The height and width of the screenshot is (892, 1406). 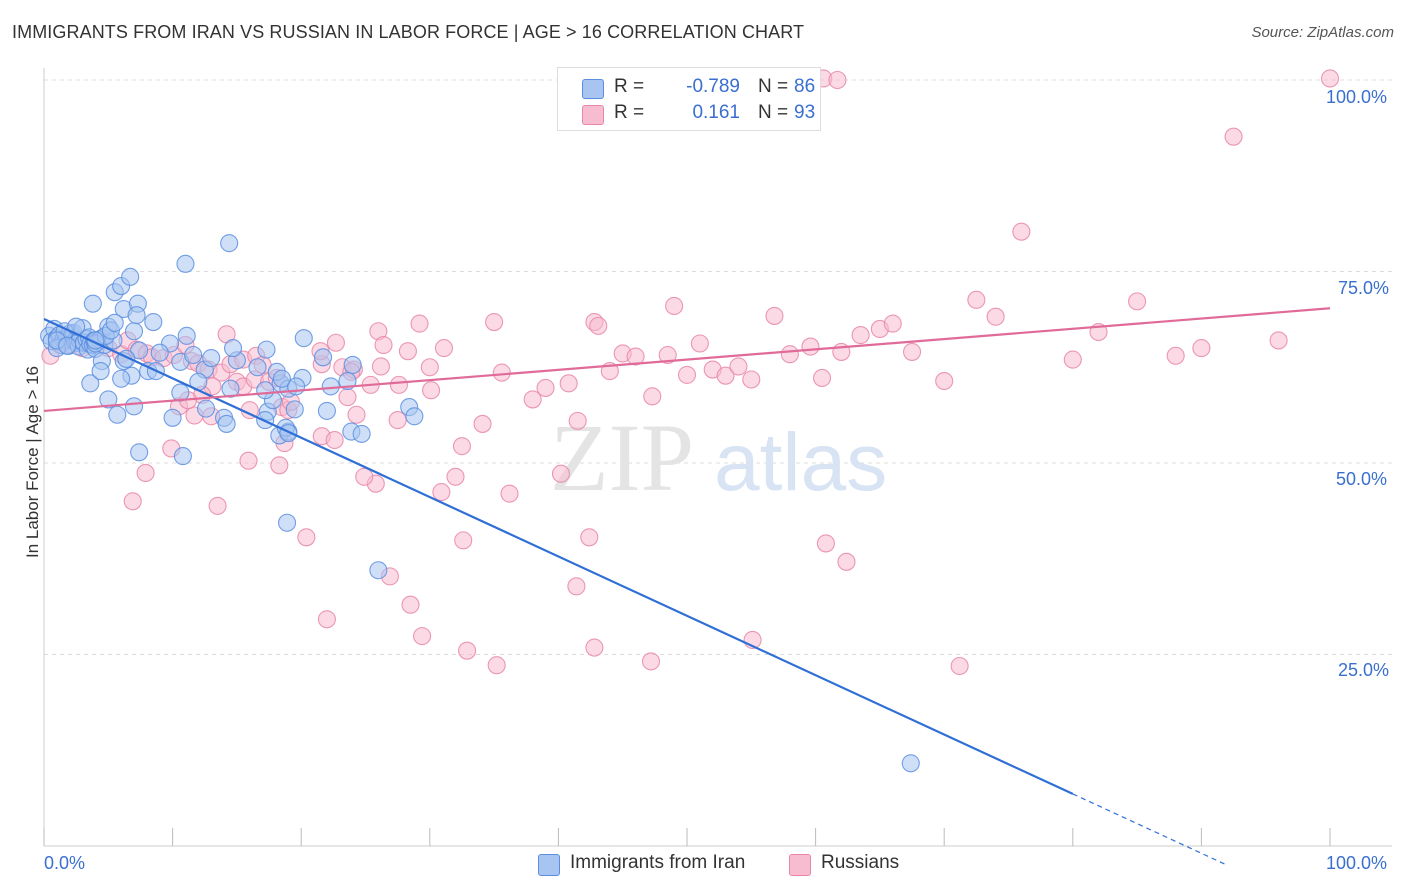 I want to click on trend-line-iran-extension, so click(x=1150, y=829).